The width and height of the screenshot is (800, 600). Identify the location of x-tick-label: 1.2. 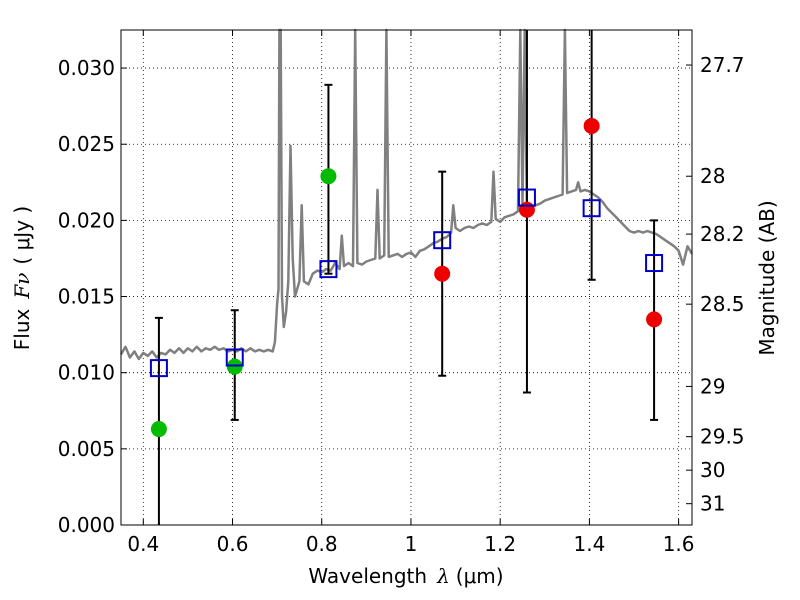
(500, 544).